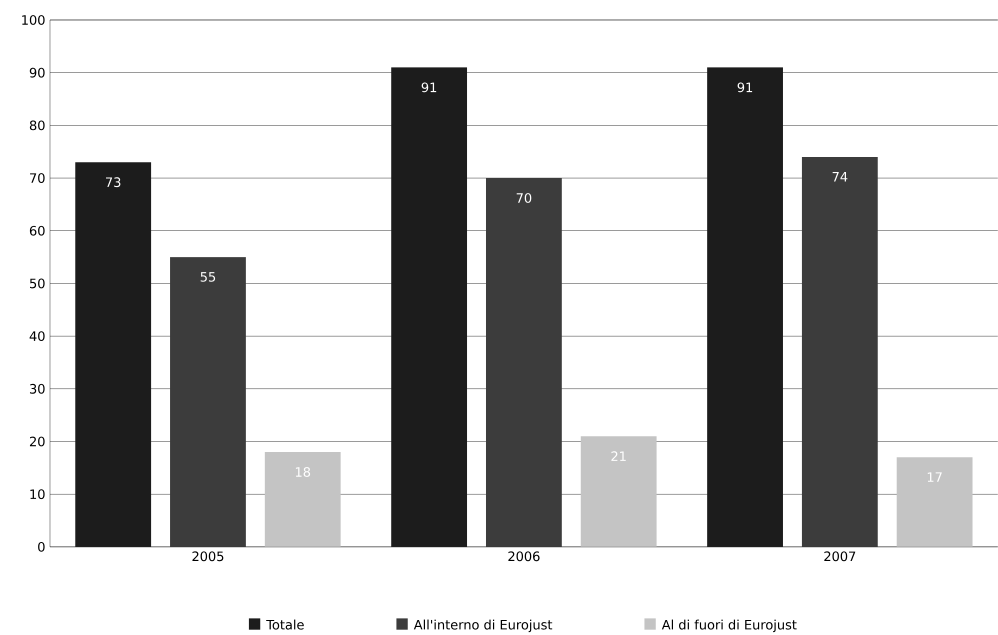  I want to click on x-tick-label: 2005, so click(208, 556).